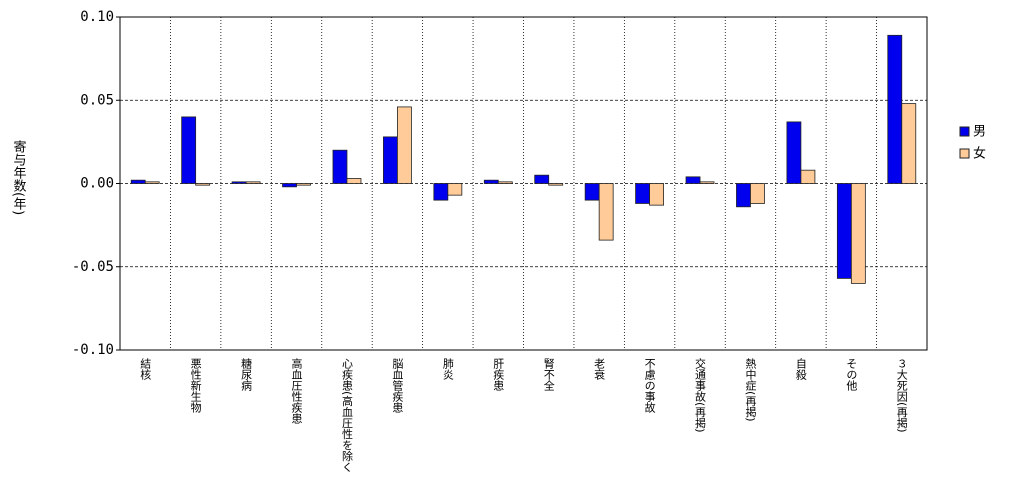 The width and height of the screenshot is (1017, 479). I want to click on y-axis-label: 寄与年数(年), so click(19, 177).